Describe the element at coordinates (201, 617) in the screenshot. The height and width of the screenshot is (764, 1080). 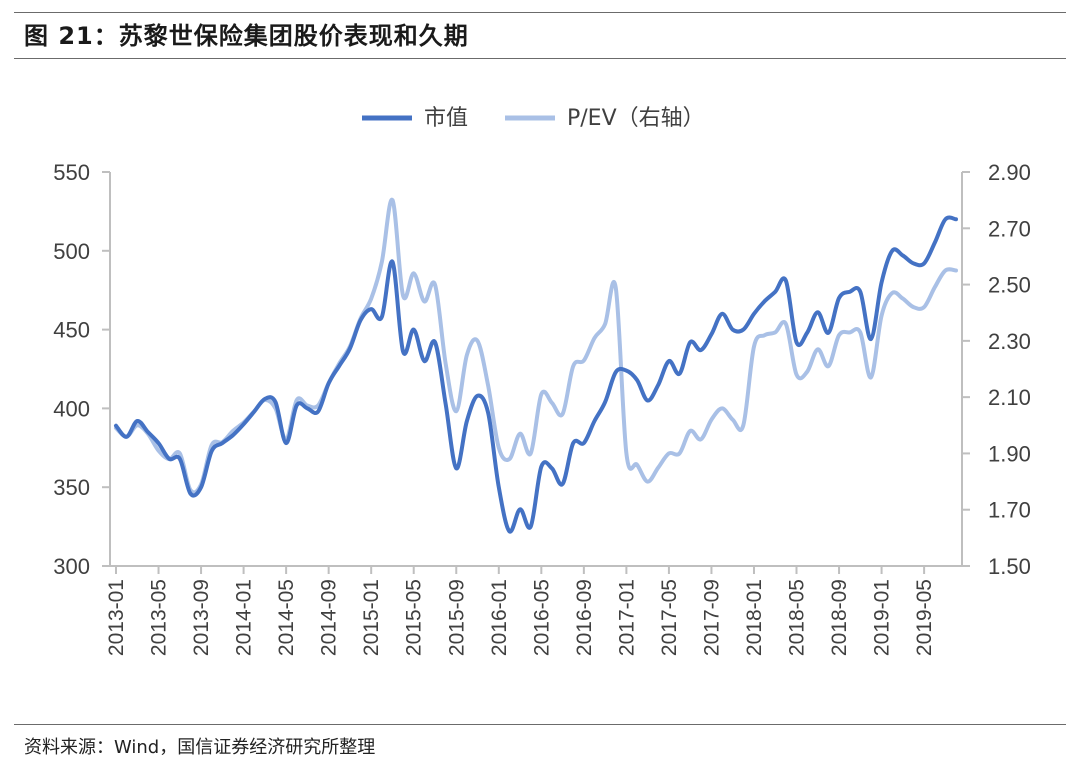
I see `x-axis-tick-label: 2013-09` at that location.